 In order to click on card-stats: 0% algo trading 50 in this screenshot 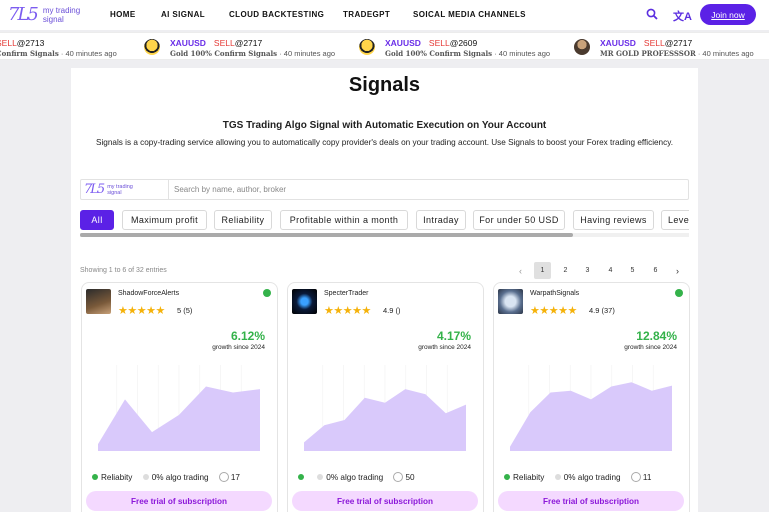, I will do `click(356, 477)`.